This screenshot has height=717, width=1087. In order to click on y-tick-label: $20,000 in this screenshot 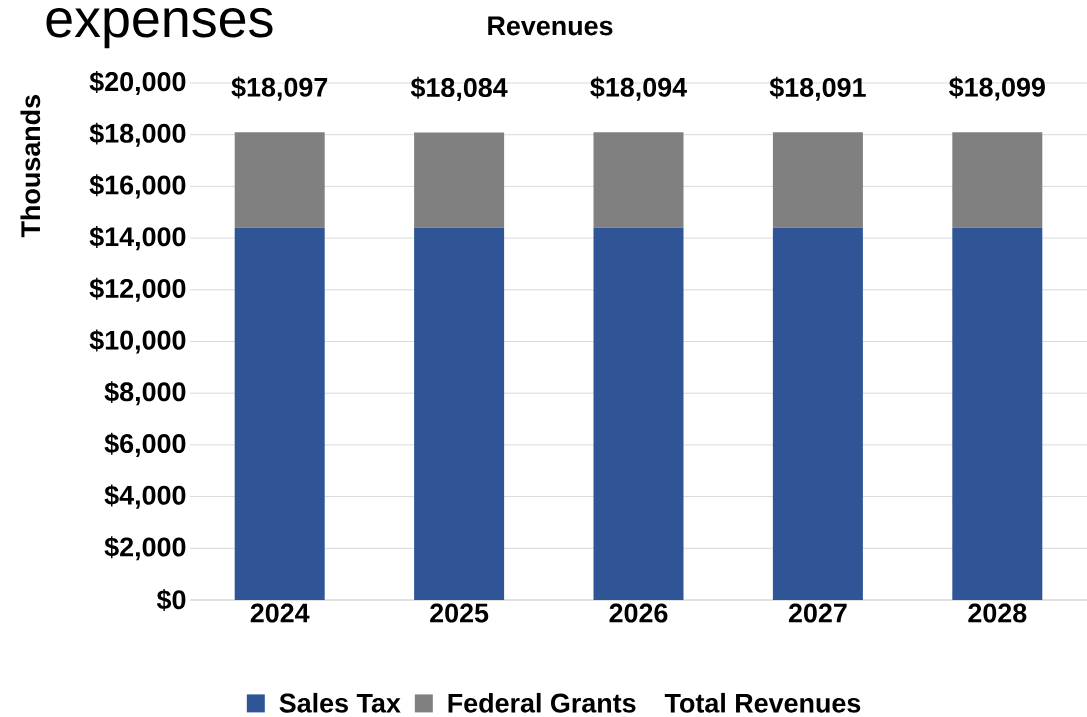, I will do `click(137, 83)`.